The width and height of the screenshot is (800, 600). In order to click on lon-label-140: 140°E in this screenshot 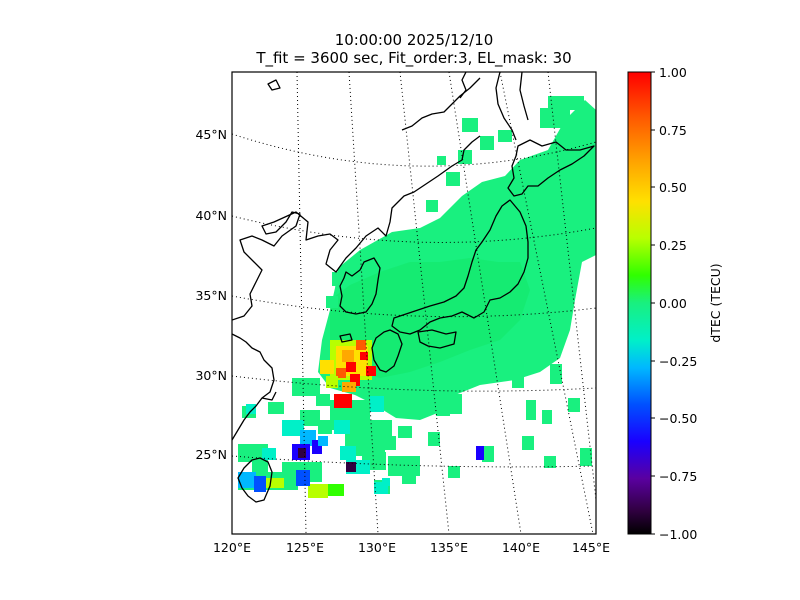, I will do `click(521, 547)`.